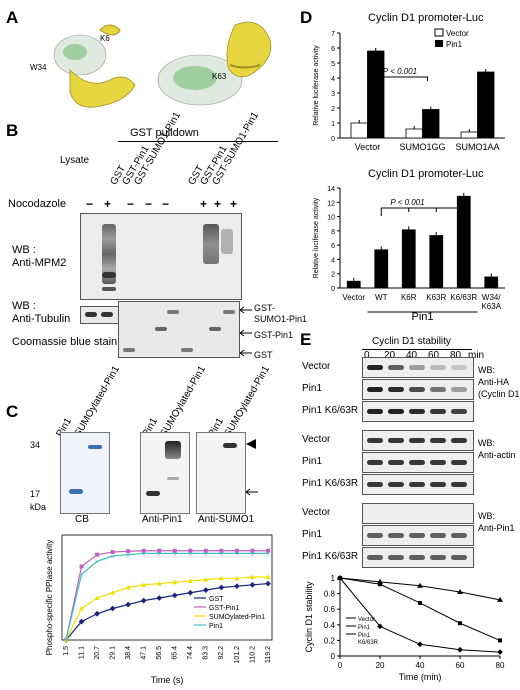  I want to click on stability-title: Cyclin D1 stability, so click(411, 341).